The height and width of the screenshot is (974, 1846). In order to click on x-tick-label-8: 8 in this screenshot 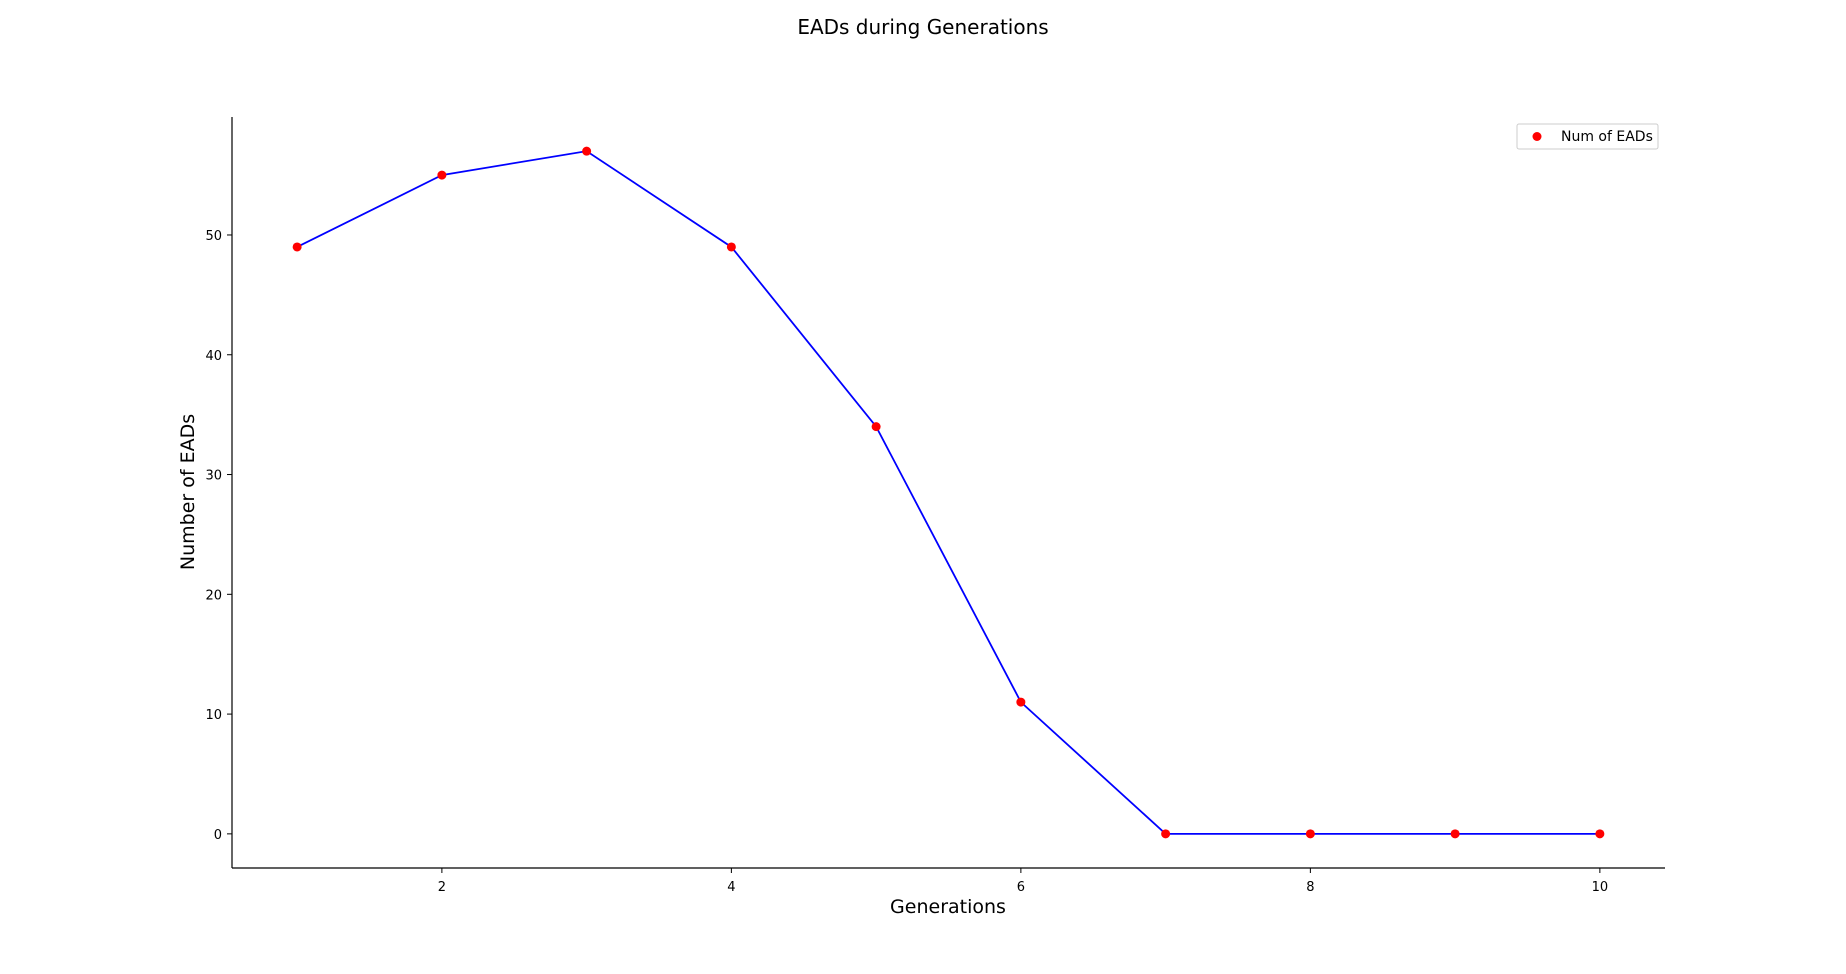, I will do `click(1310, 887)`.